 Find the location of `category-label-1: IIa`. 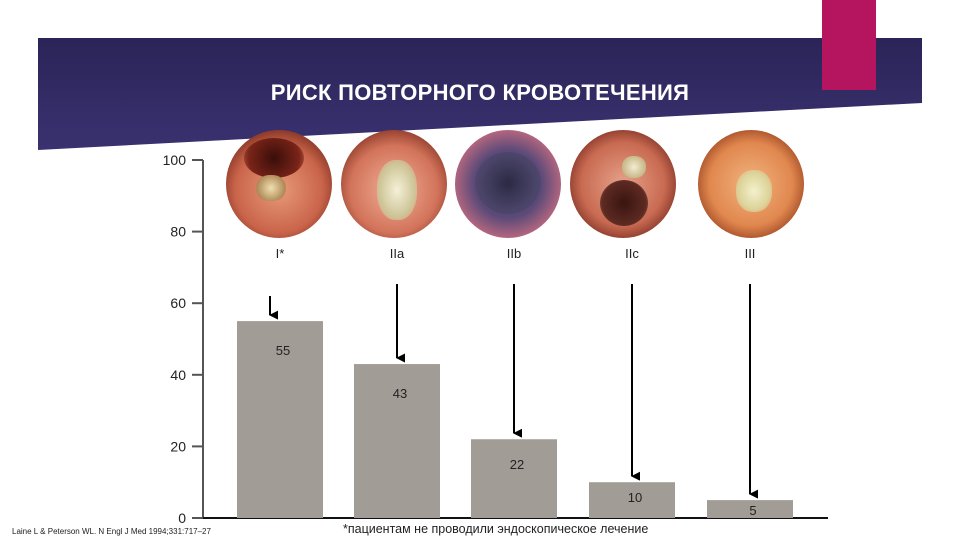

category-label-1: IIa is located at coordinates (397, 253).